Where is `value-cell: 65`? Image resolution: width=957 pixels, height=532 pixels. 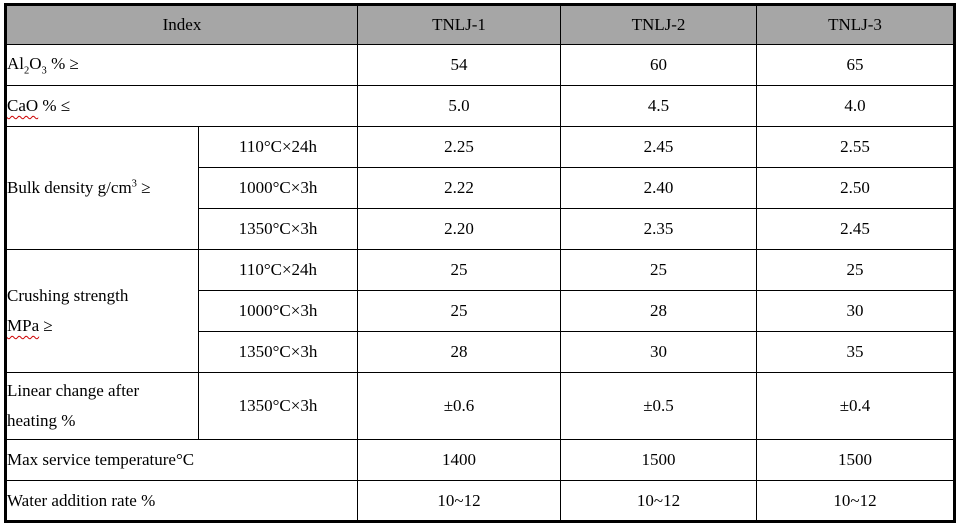 value-cell: 65 is located at coordinates (855, 65).